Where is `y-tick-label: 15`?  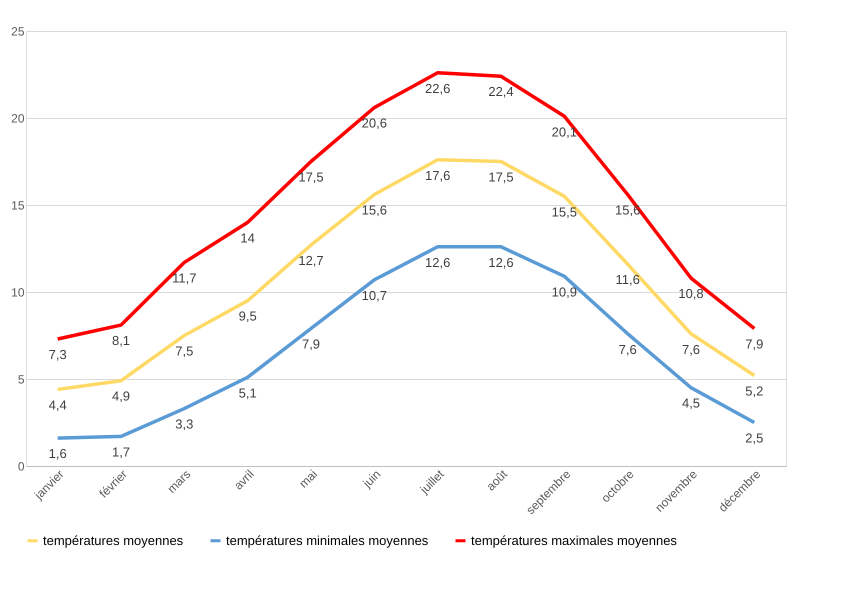
y-tick-label: 15 is located at coordinates (18, 205).